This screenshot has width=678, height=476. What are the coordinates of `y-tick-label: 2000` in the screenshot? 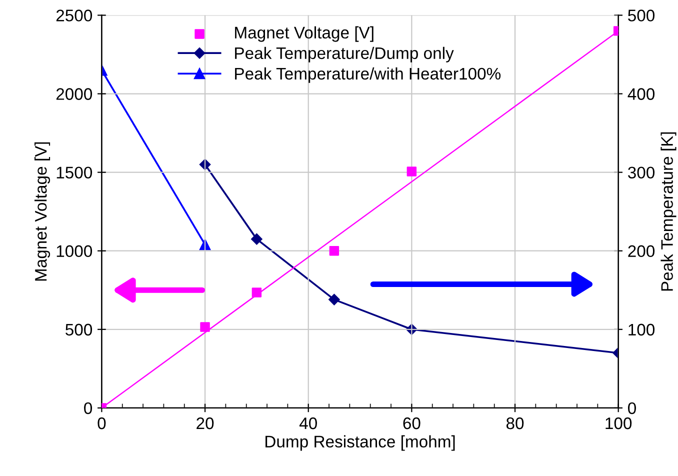 It's located at (74, 94).